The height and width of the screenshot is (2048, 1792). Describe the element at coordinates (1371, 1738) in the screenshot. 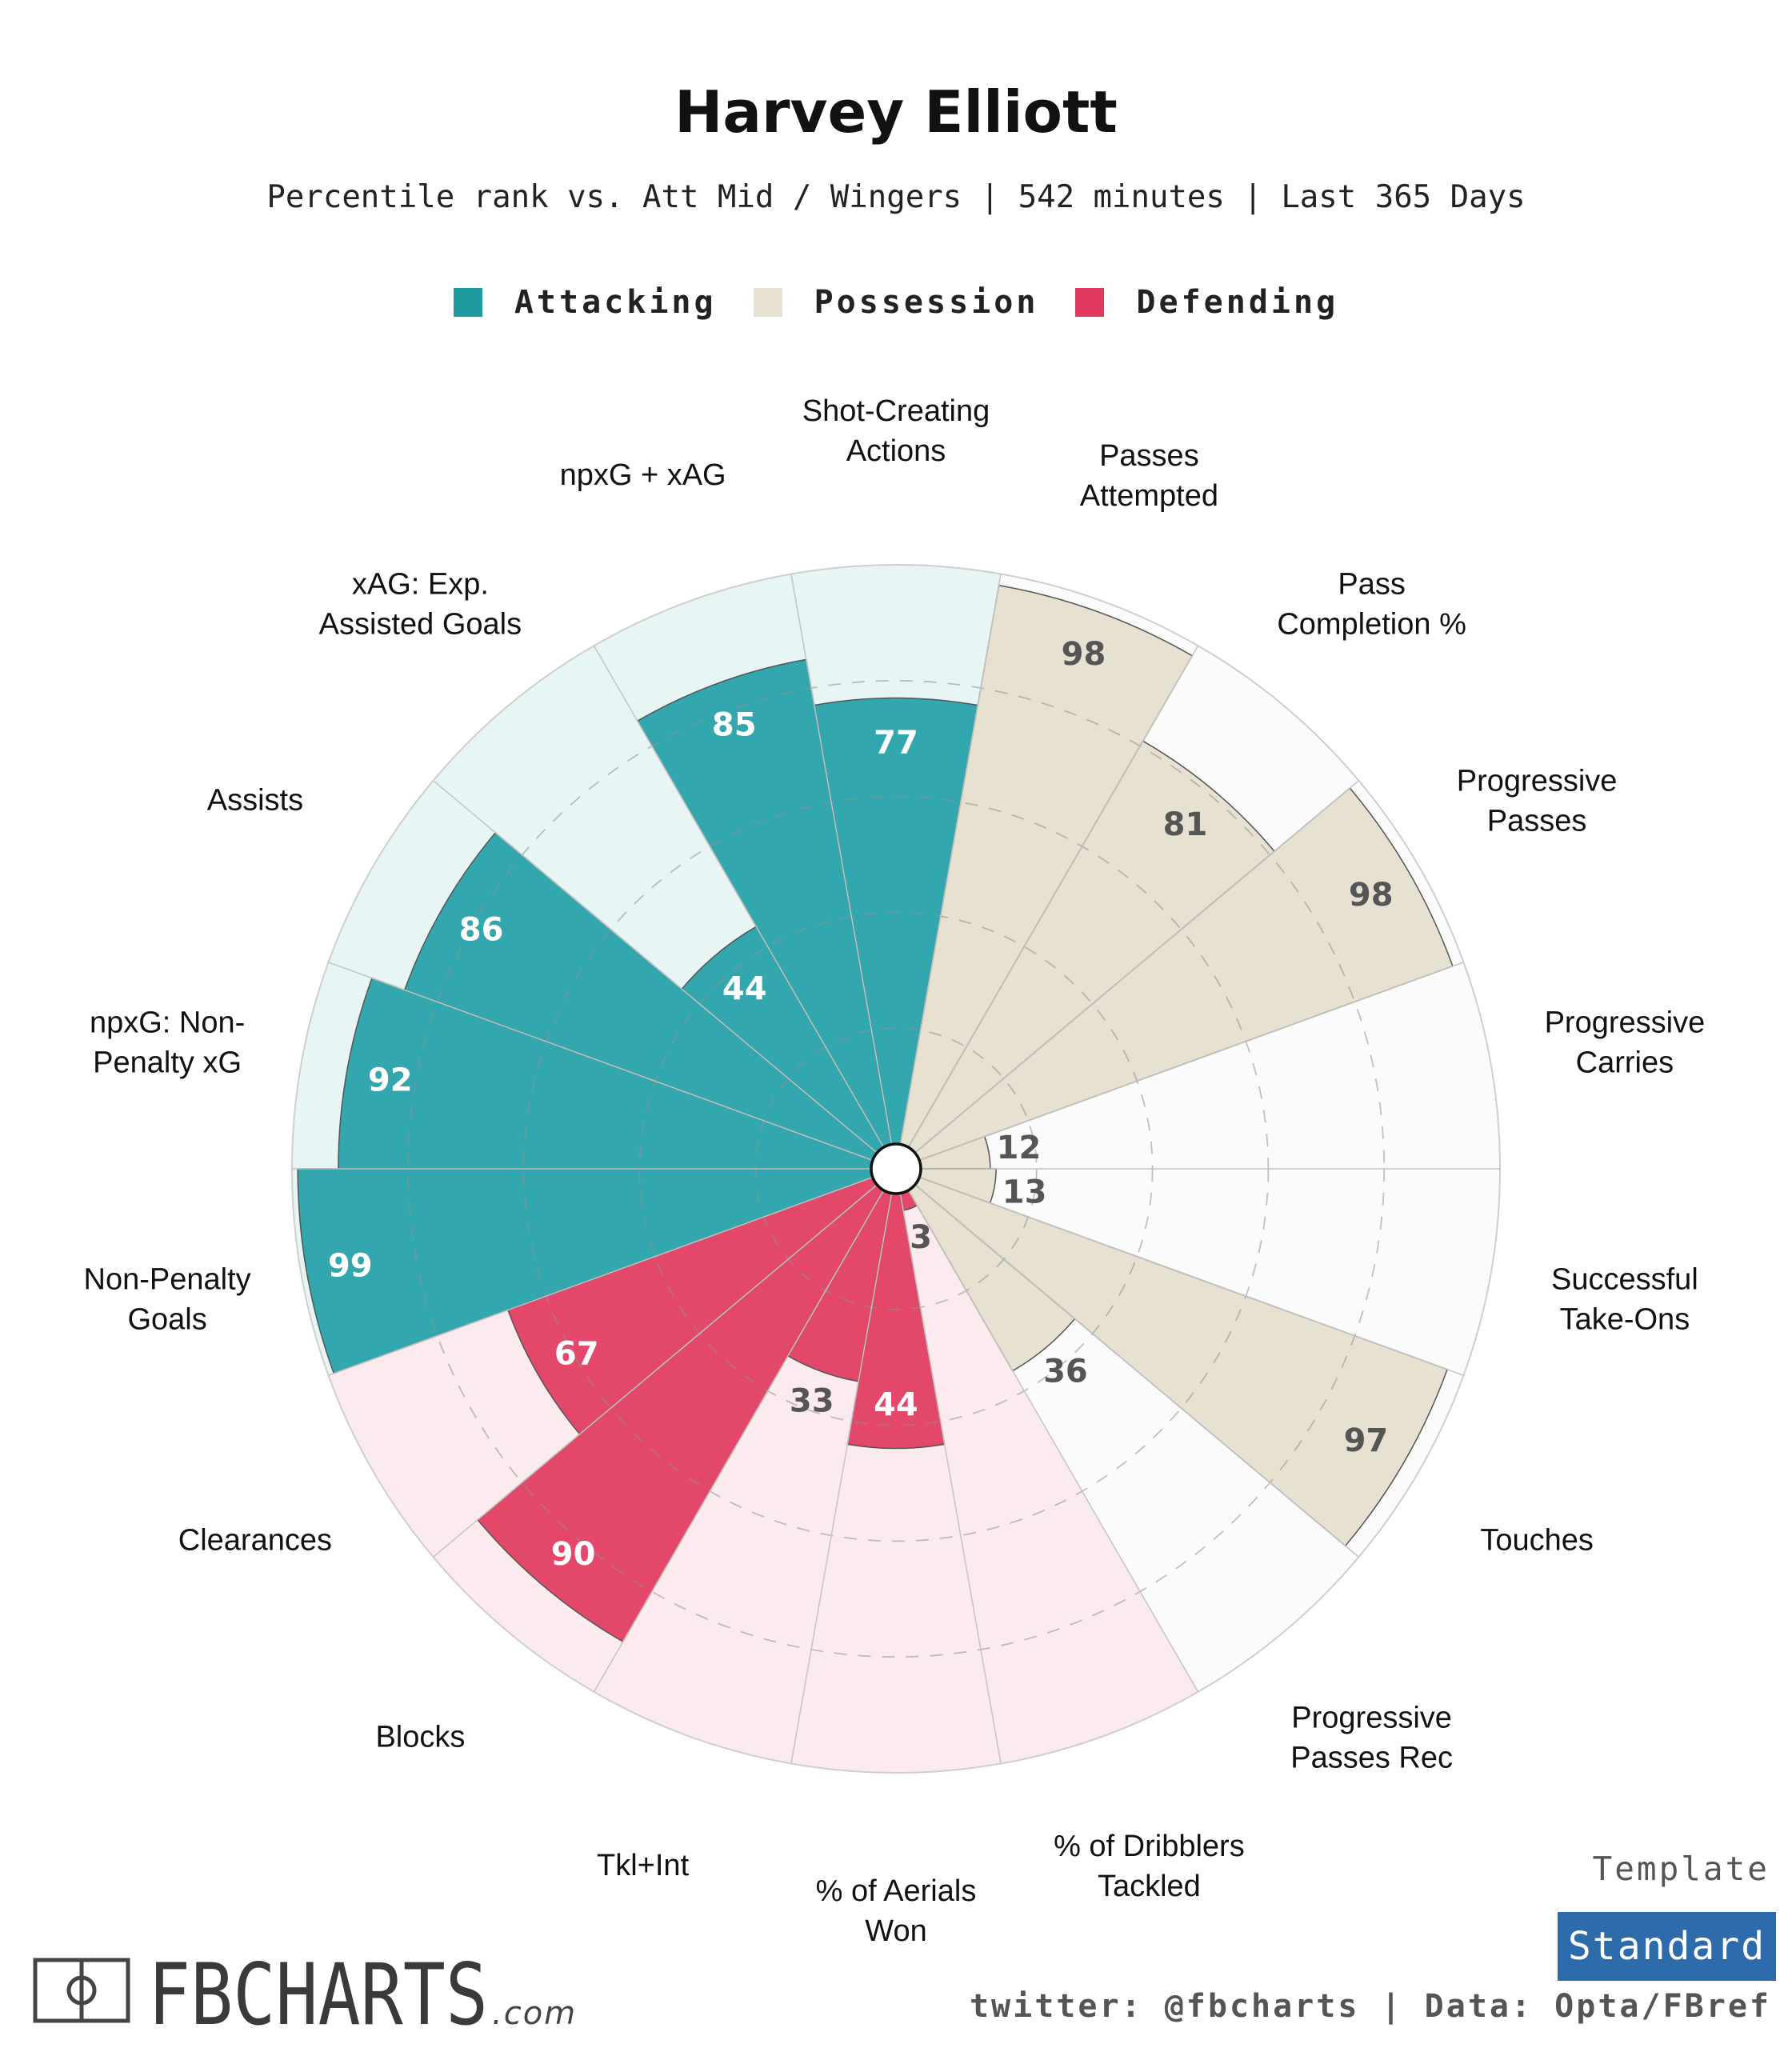

I see `category-label-7: Progressive Passes Rec` at that location.